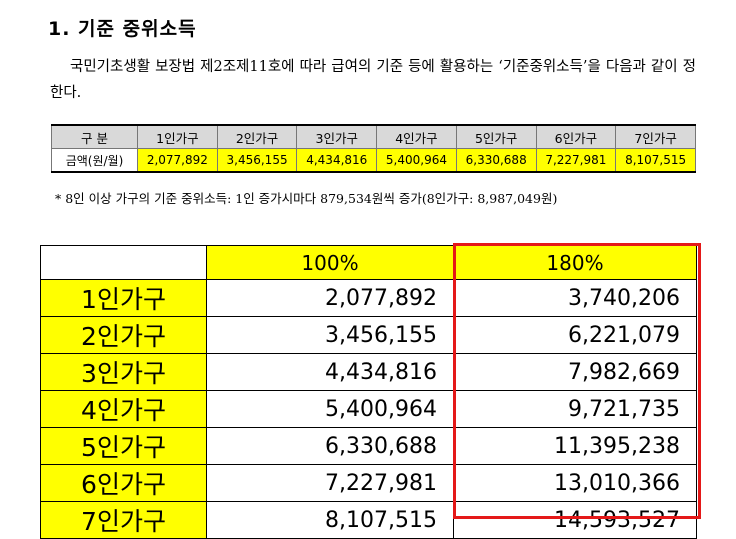  I want to click on table-row: 3인가구 4,434,816 7,982,669, so click(368, 372).